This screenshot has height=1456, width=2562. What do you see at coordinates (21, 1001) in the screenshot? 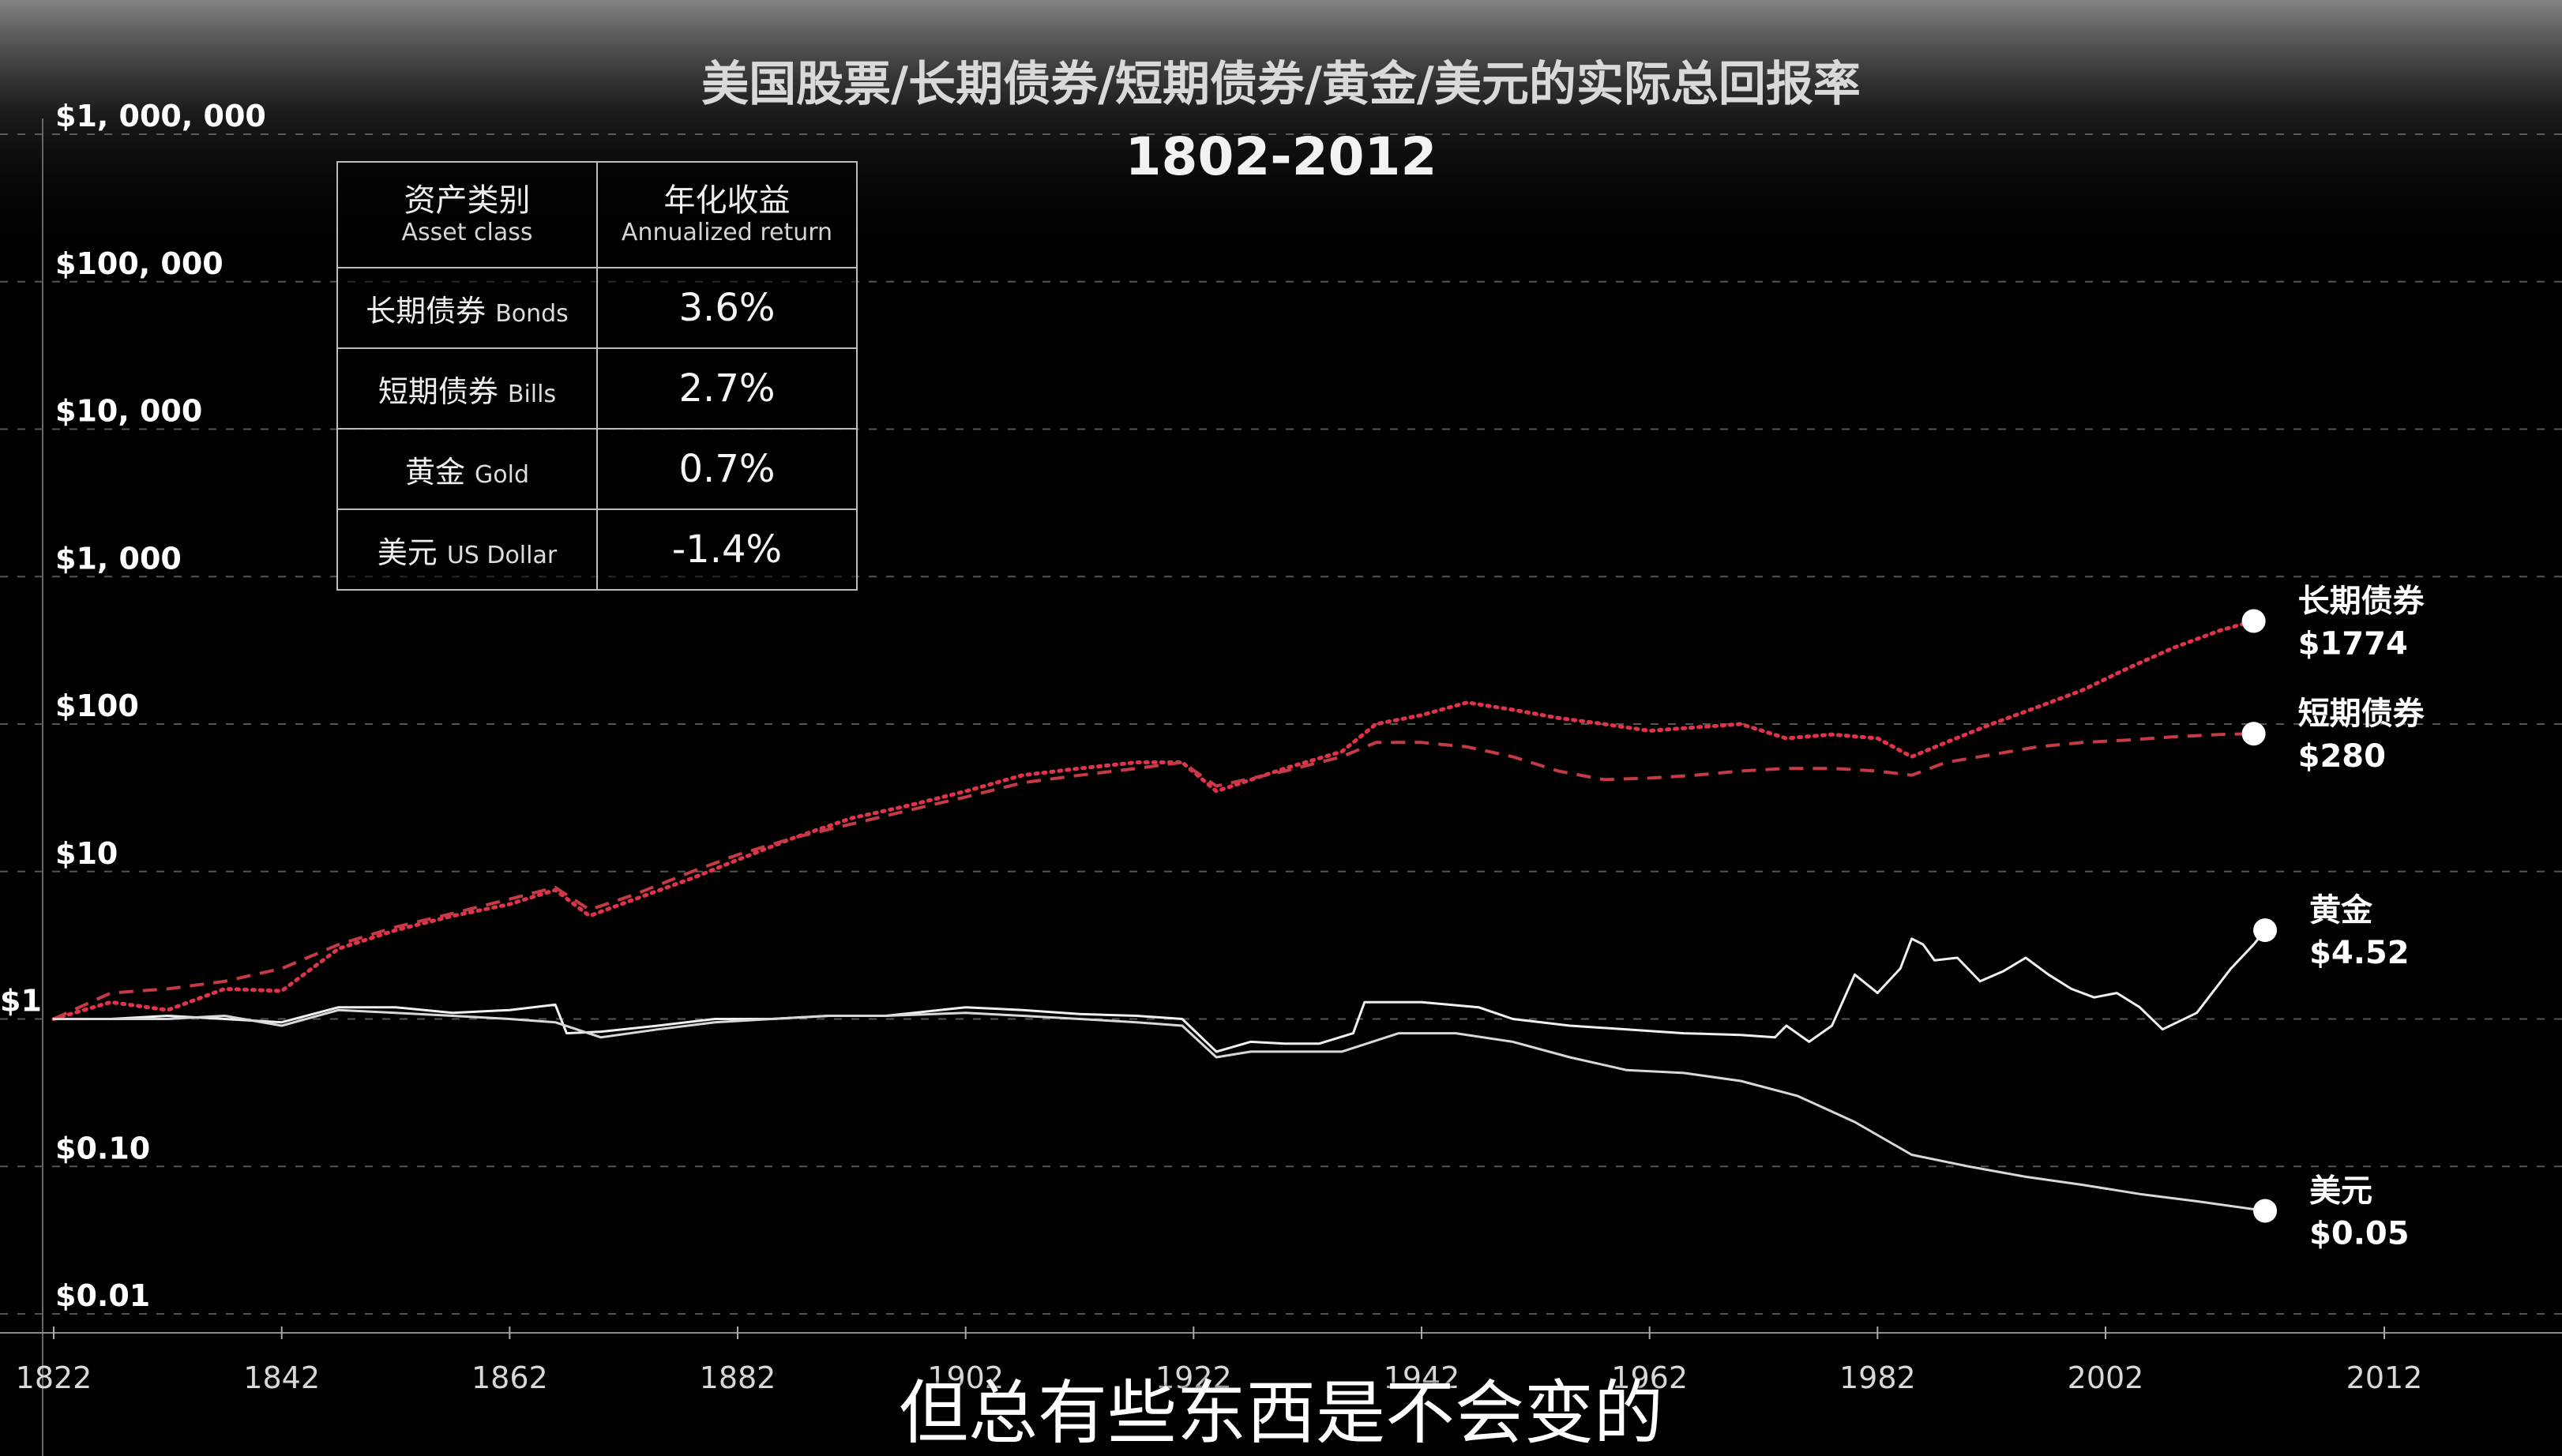
I see `y-tick-label: $1` at bounding box center [21, 1001].